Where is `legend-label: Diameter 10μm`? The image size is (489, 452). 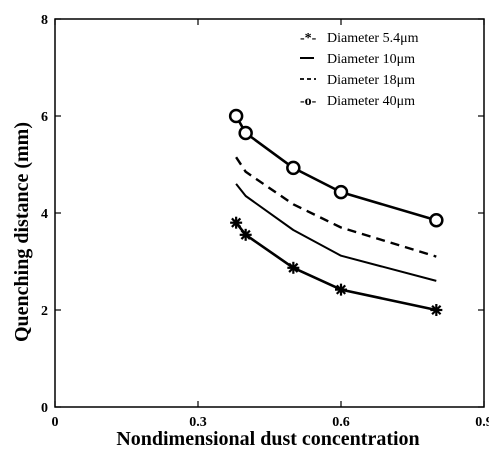 legend-label: Diameter 10μm is located at coordinates (371, 59).